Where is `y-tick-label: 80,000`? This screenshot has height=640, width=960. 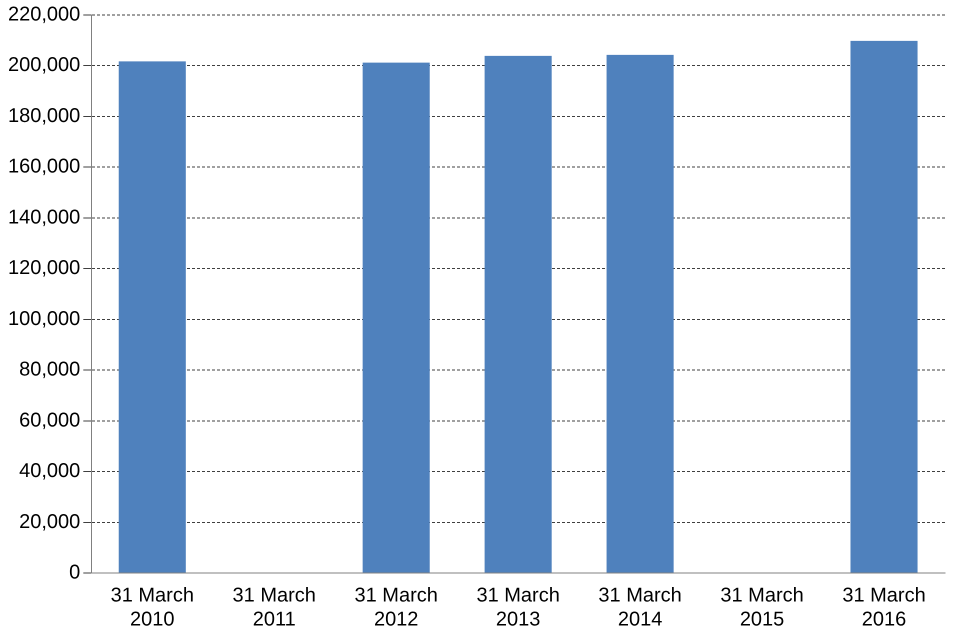 y-tick-label: 80,000 is located at coordinates (49, 369).